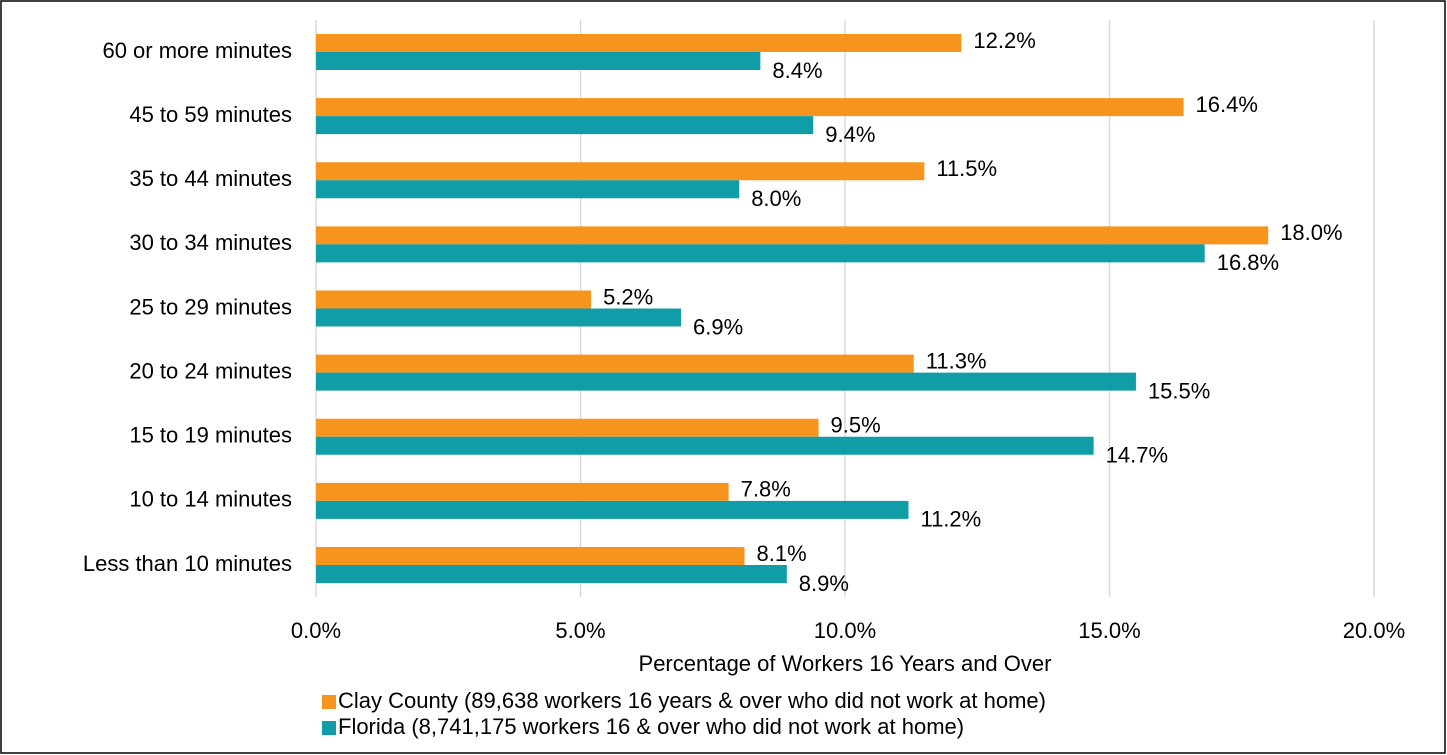  I want to click on data-label: 15.5%, so click(1179, 390).